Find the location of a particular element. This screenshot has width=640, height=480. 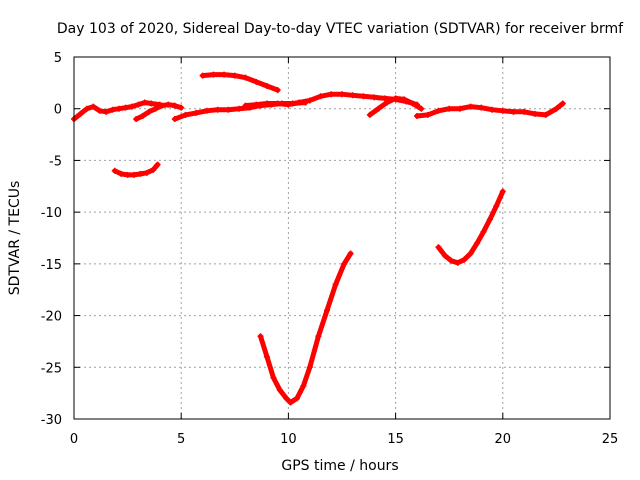

x-tick-label: 10 is located at coordinates (288, 439).